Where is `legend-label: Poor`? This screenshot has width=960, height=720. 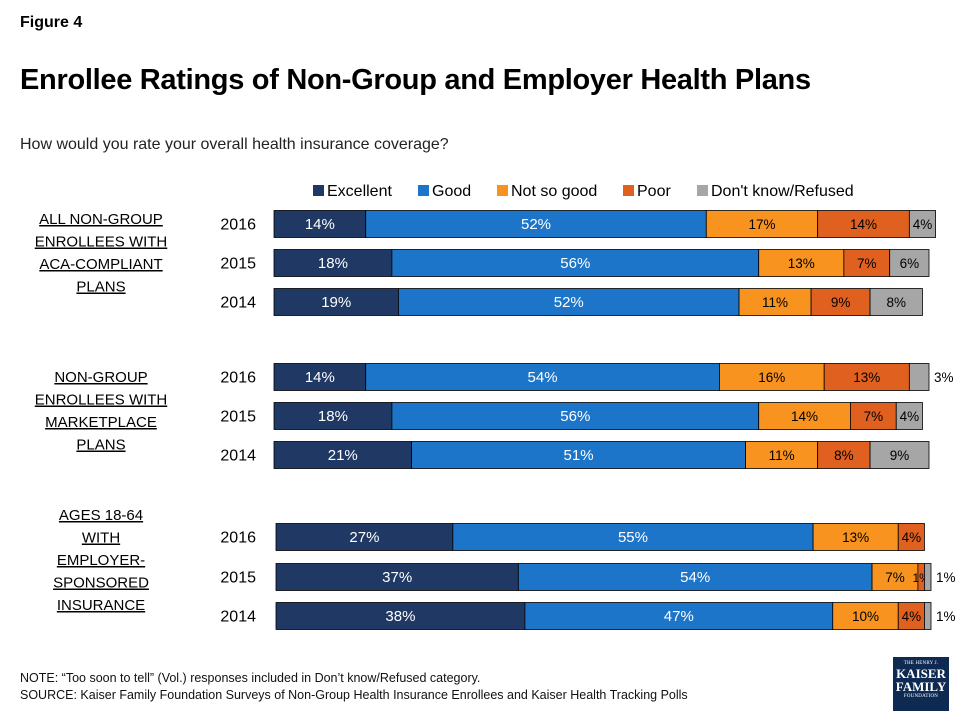 legend-label: Poor is located at coordinates (654, 191).